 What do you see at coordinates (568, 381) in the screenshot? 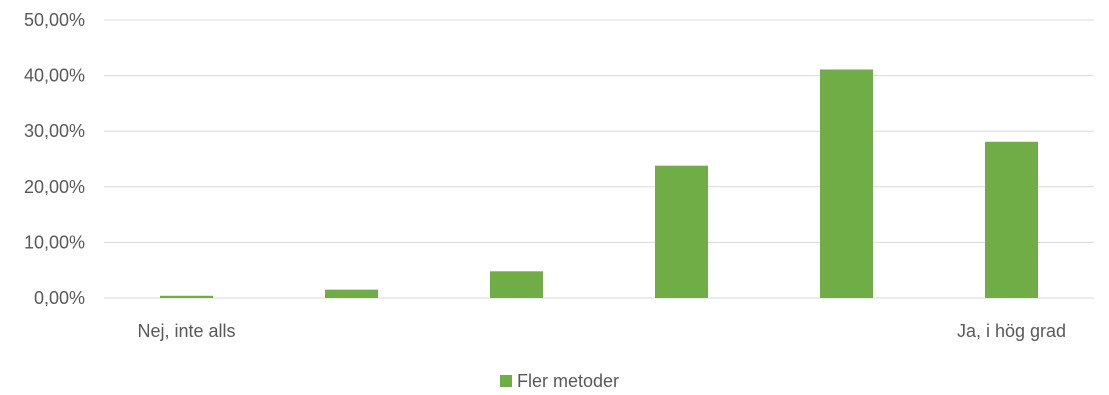
I see `legend-label: Fler metoder` at bounding box center [568, 381].